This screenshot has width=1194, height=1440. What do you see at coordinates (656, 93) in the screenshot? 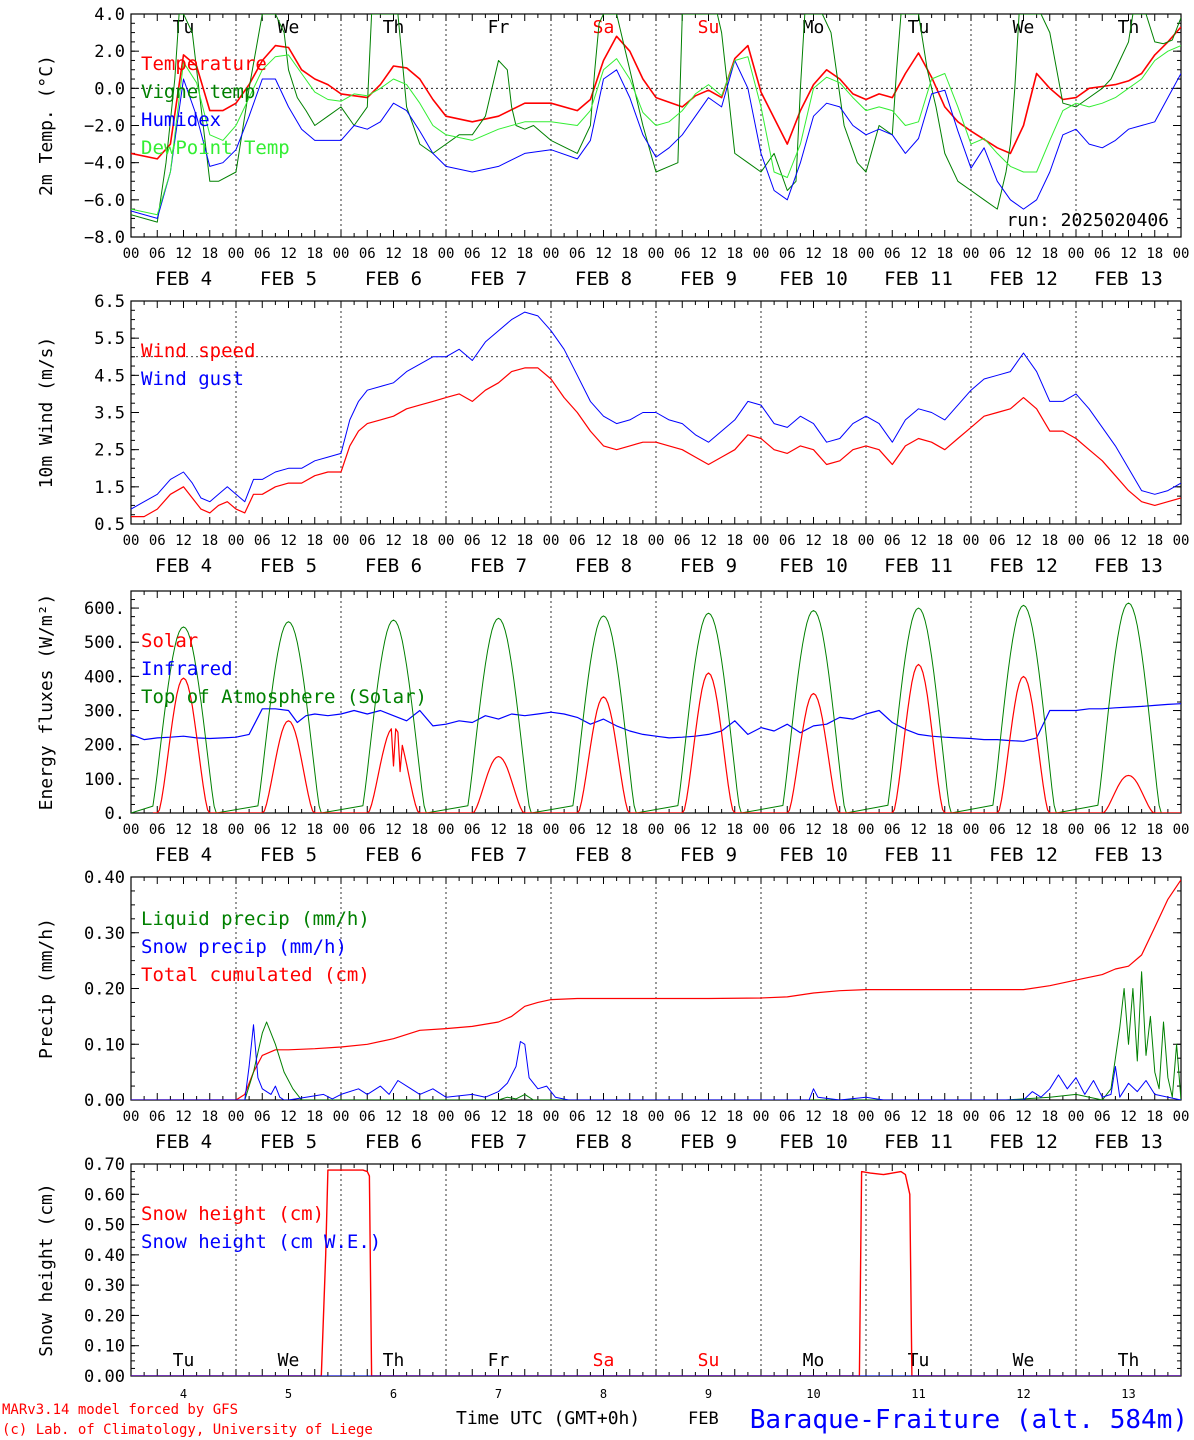
I see `series-temperature` at bounding box center [656, 93].